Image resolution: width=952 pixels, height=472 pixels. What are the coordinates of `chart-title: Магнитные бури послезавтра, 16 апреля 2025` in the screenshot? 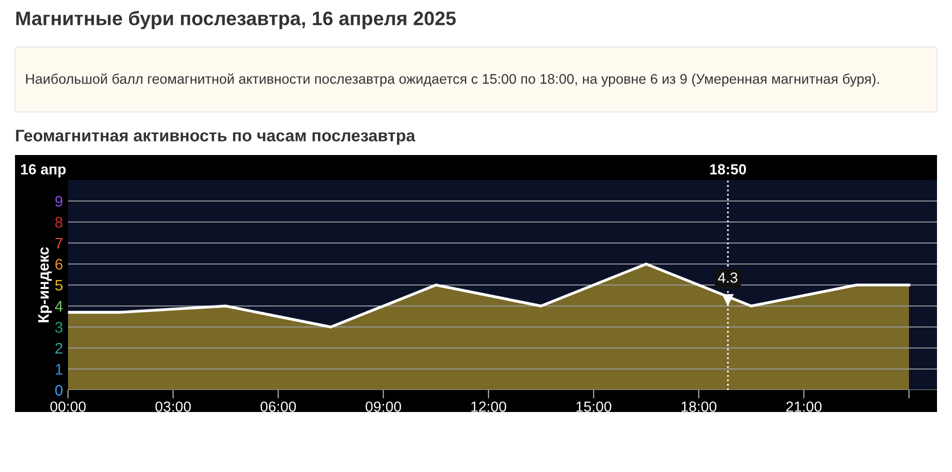 It's located at (236, 20).